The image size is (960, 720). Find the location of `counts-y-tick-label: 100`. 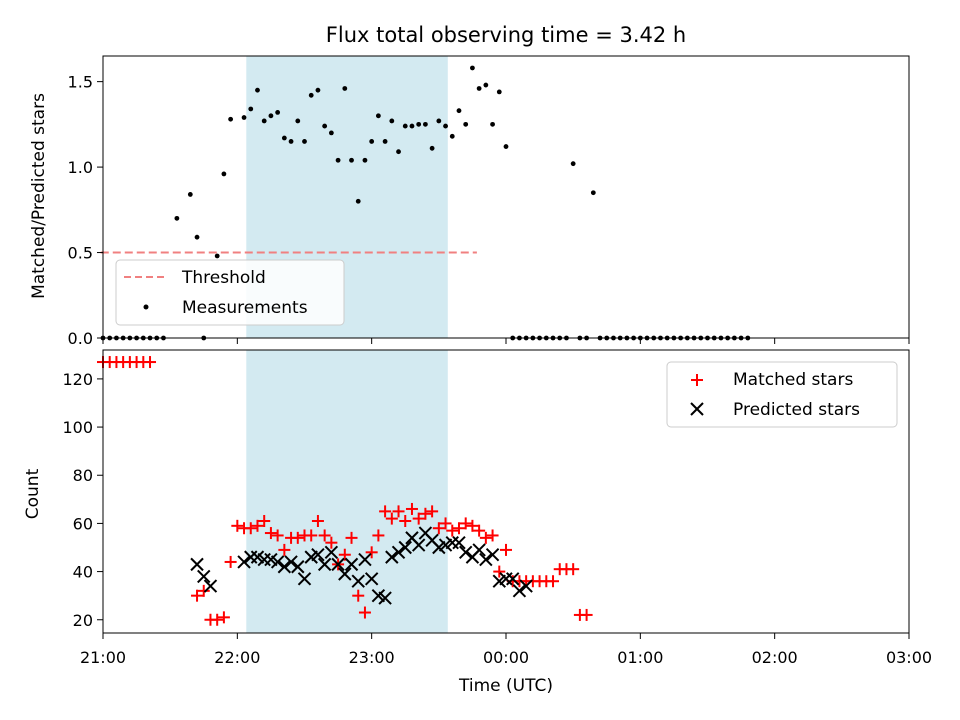

counts-y-tick-label: 100 is located at coordinates (77, 427).